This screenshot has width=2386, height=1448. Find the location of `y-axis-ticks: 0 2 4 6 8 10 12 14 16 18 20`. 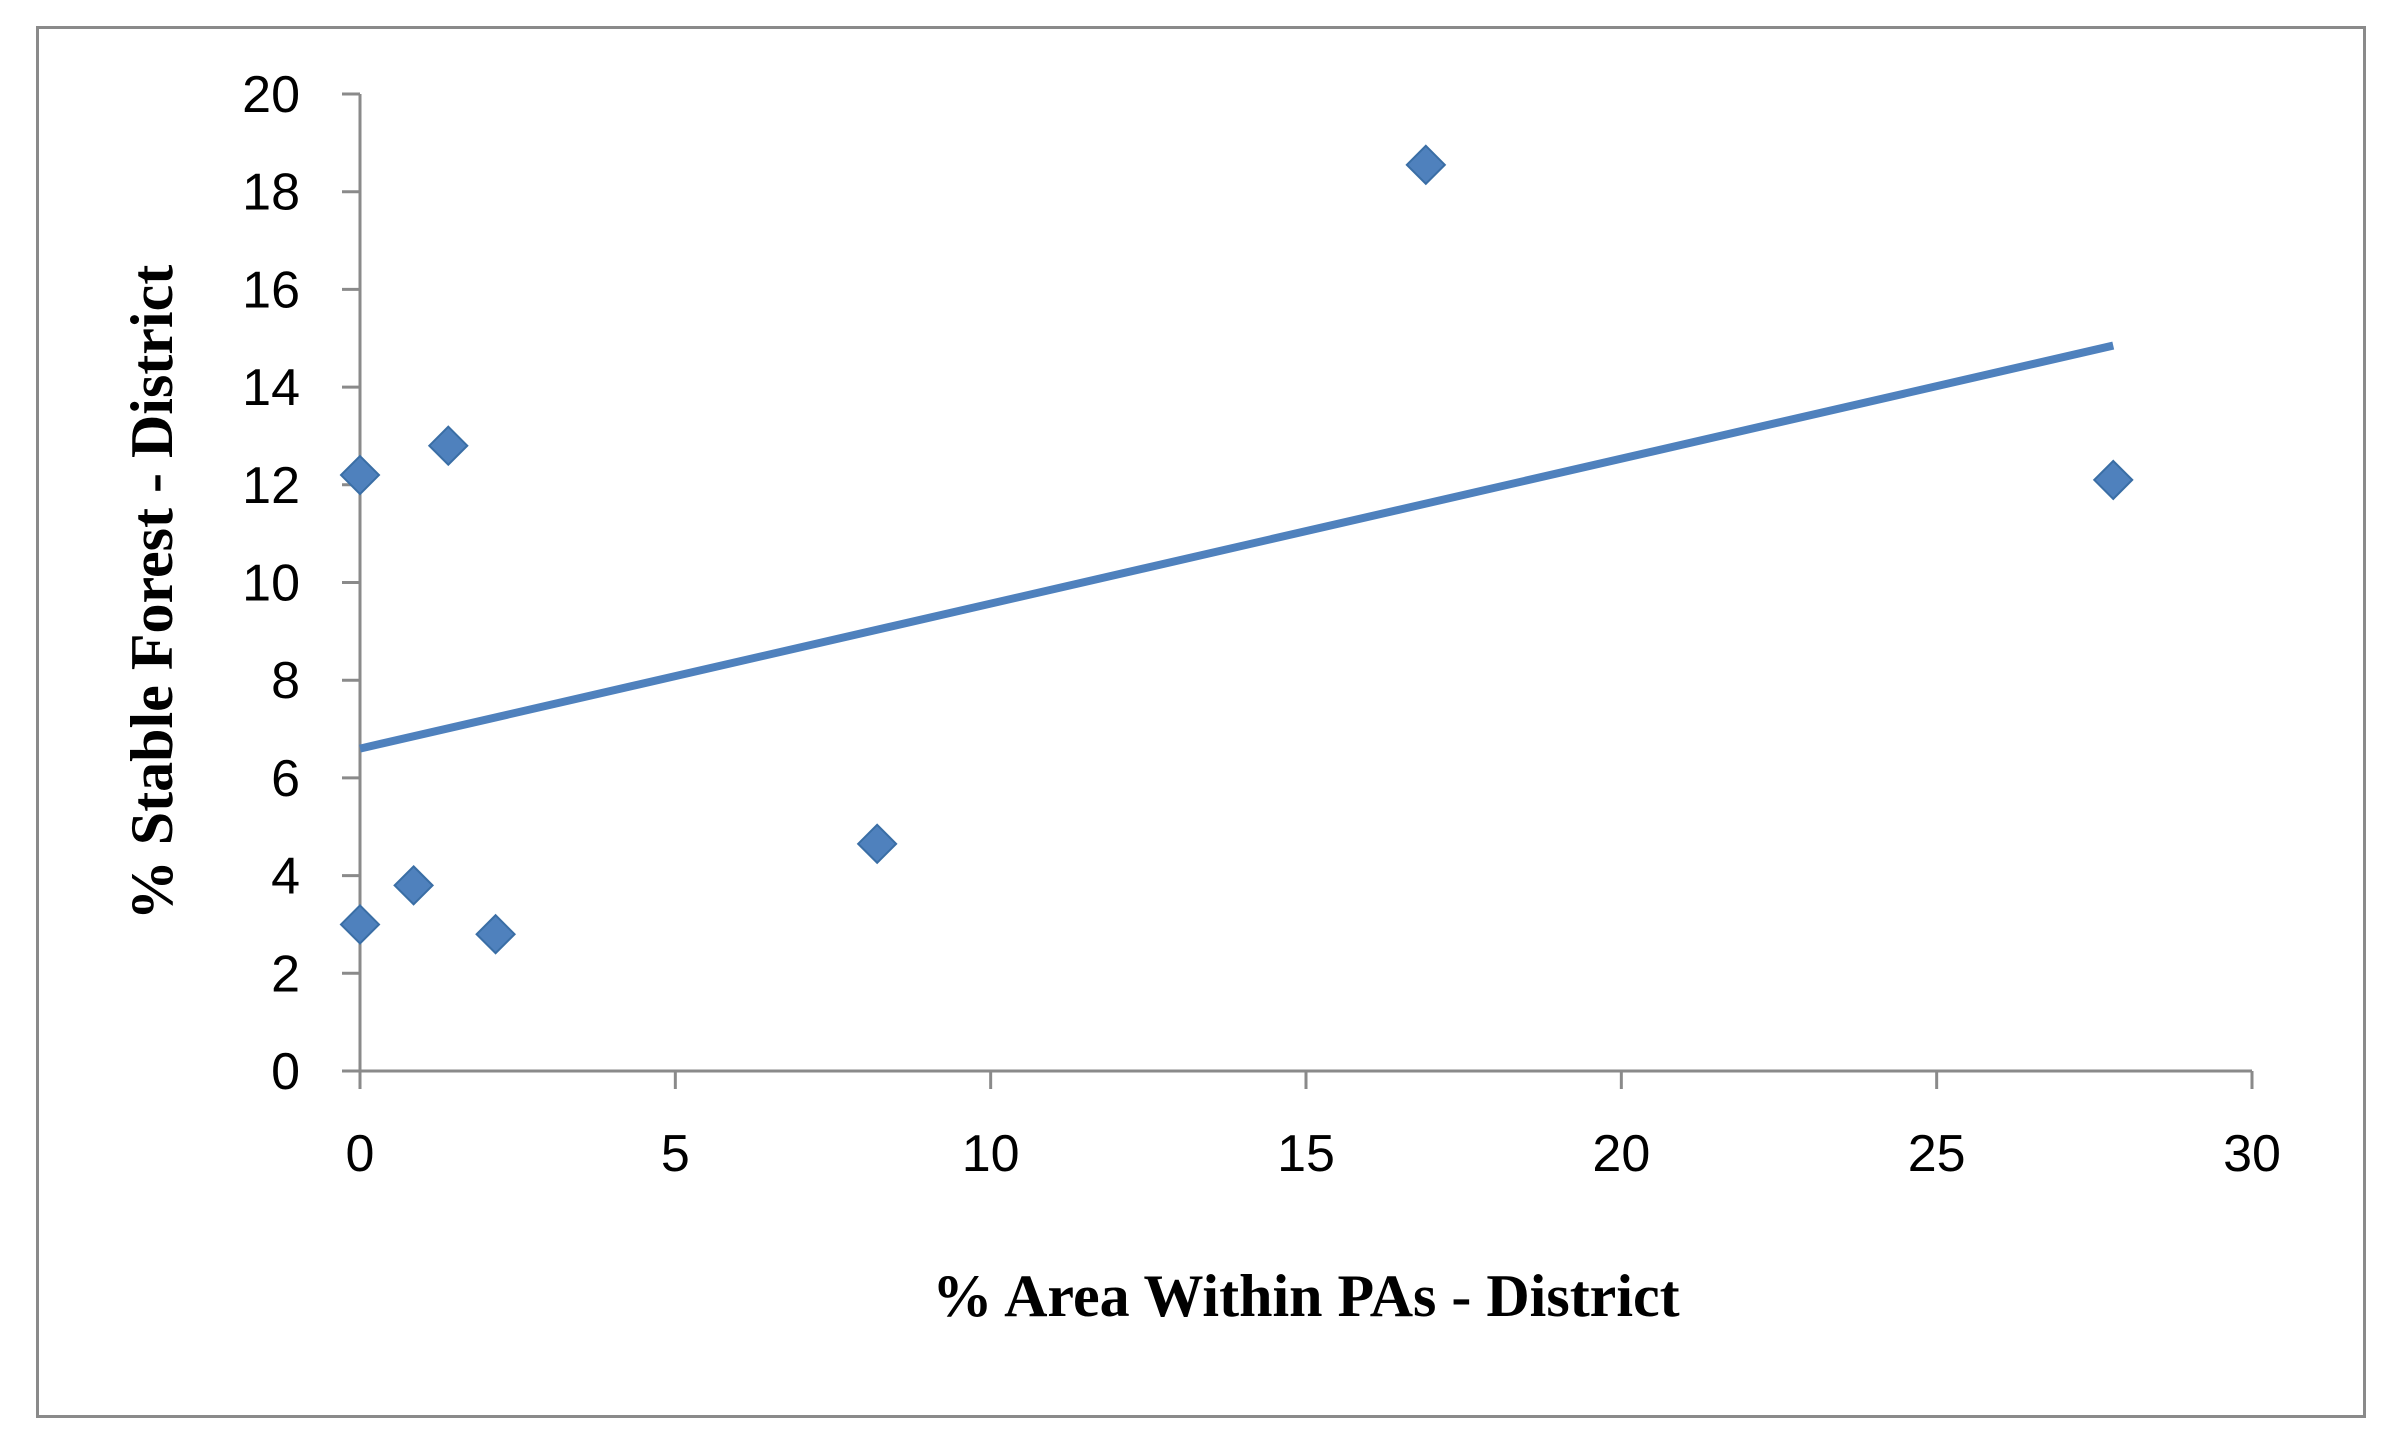

y-axis-ticks: 0 2 4 6 8 10 12 14 16 18 20 is located at coordinates (301, 583).